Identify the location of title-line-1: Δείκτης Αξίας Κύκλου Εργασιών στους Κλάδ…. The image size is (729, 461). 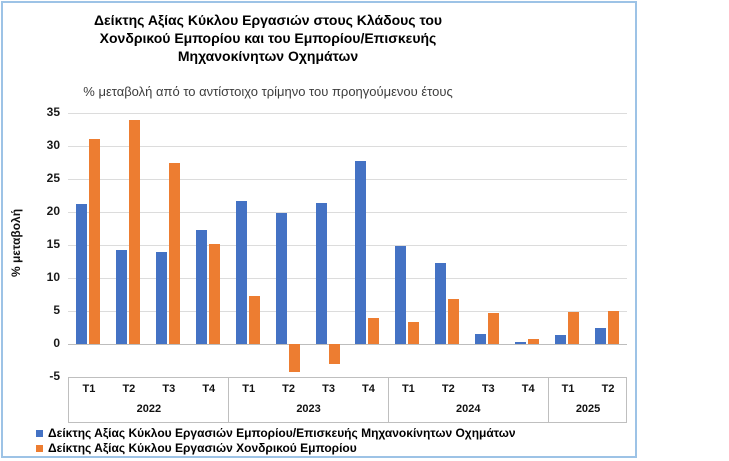
(268, 20).